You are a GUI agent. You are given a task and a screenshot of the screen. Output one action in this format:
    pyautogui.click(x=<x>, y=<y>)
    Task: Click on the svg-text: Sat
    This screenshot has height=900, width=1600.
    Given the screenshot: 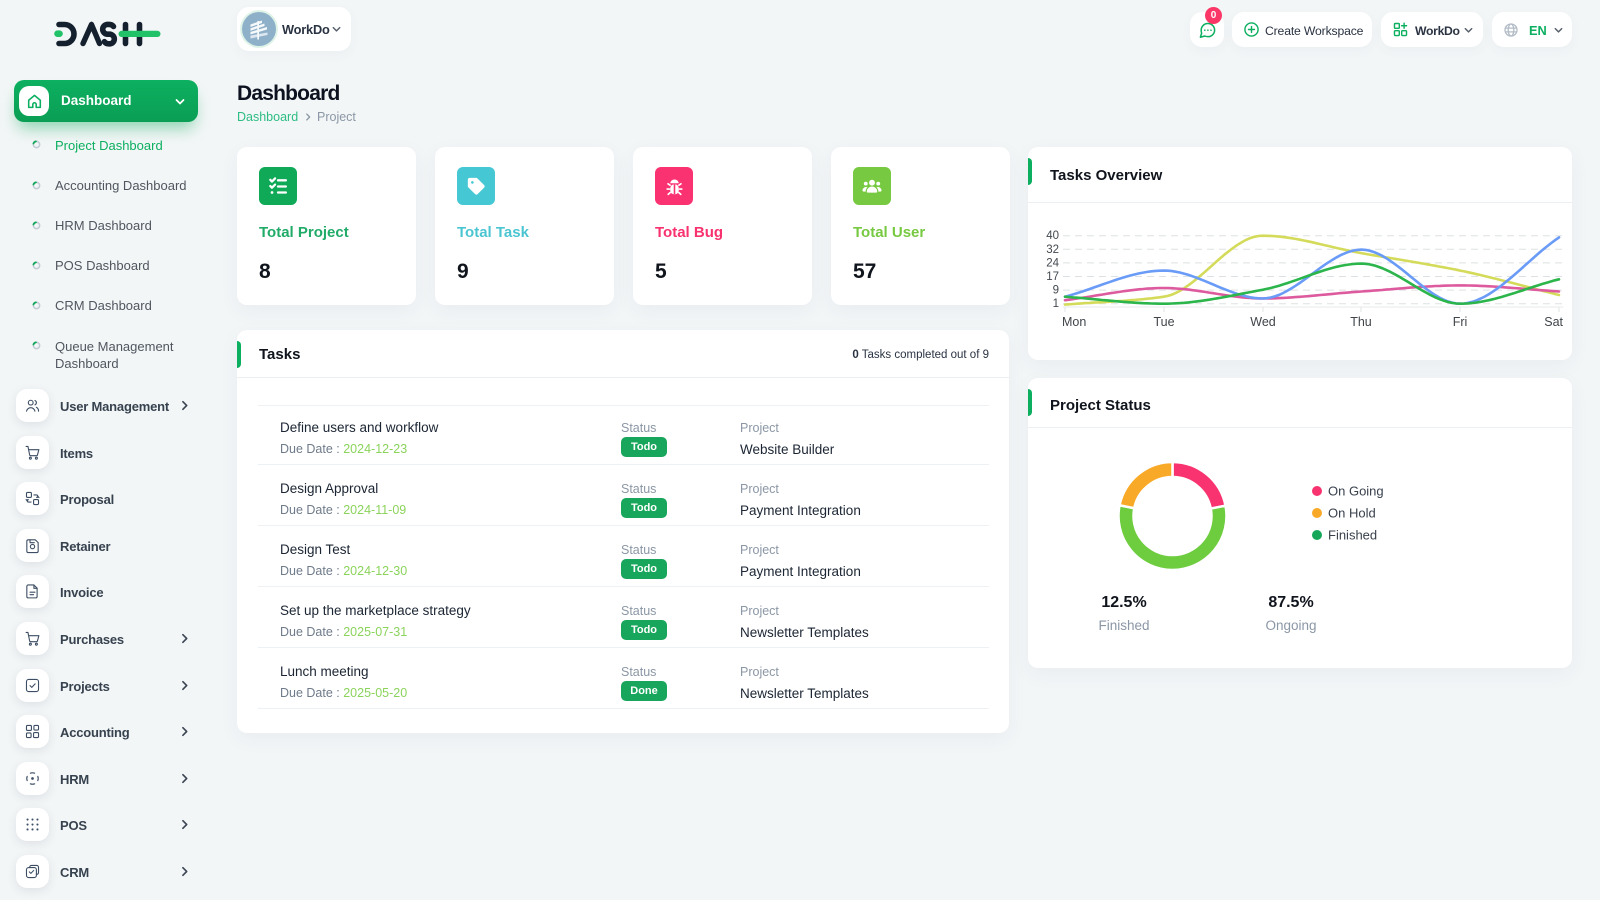 What is the action you would take?
    pyautogui.click(x=1553, y=322)
    